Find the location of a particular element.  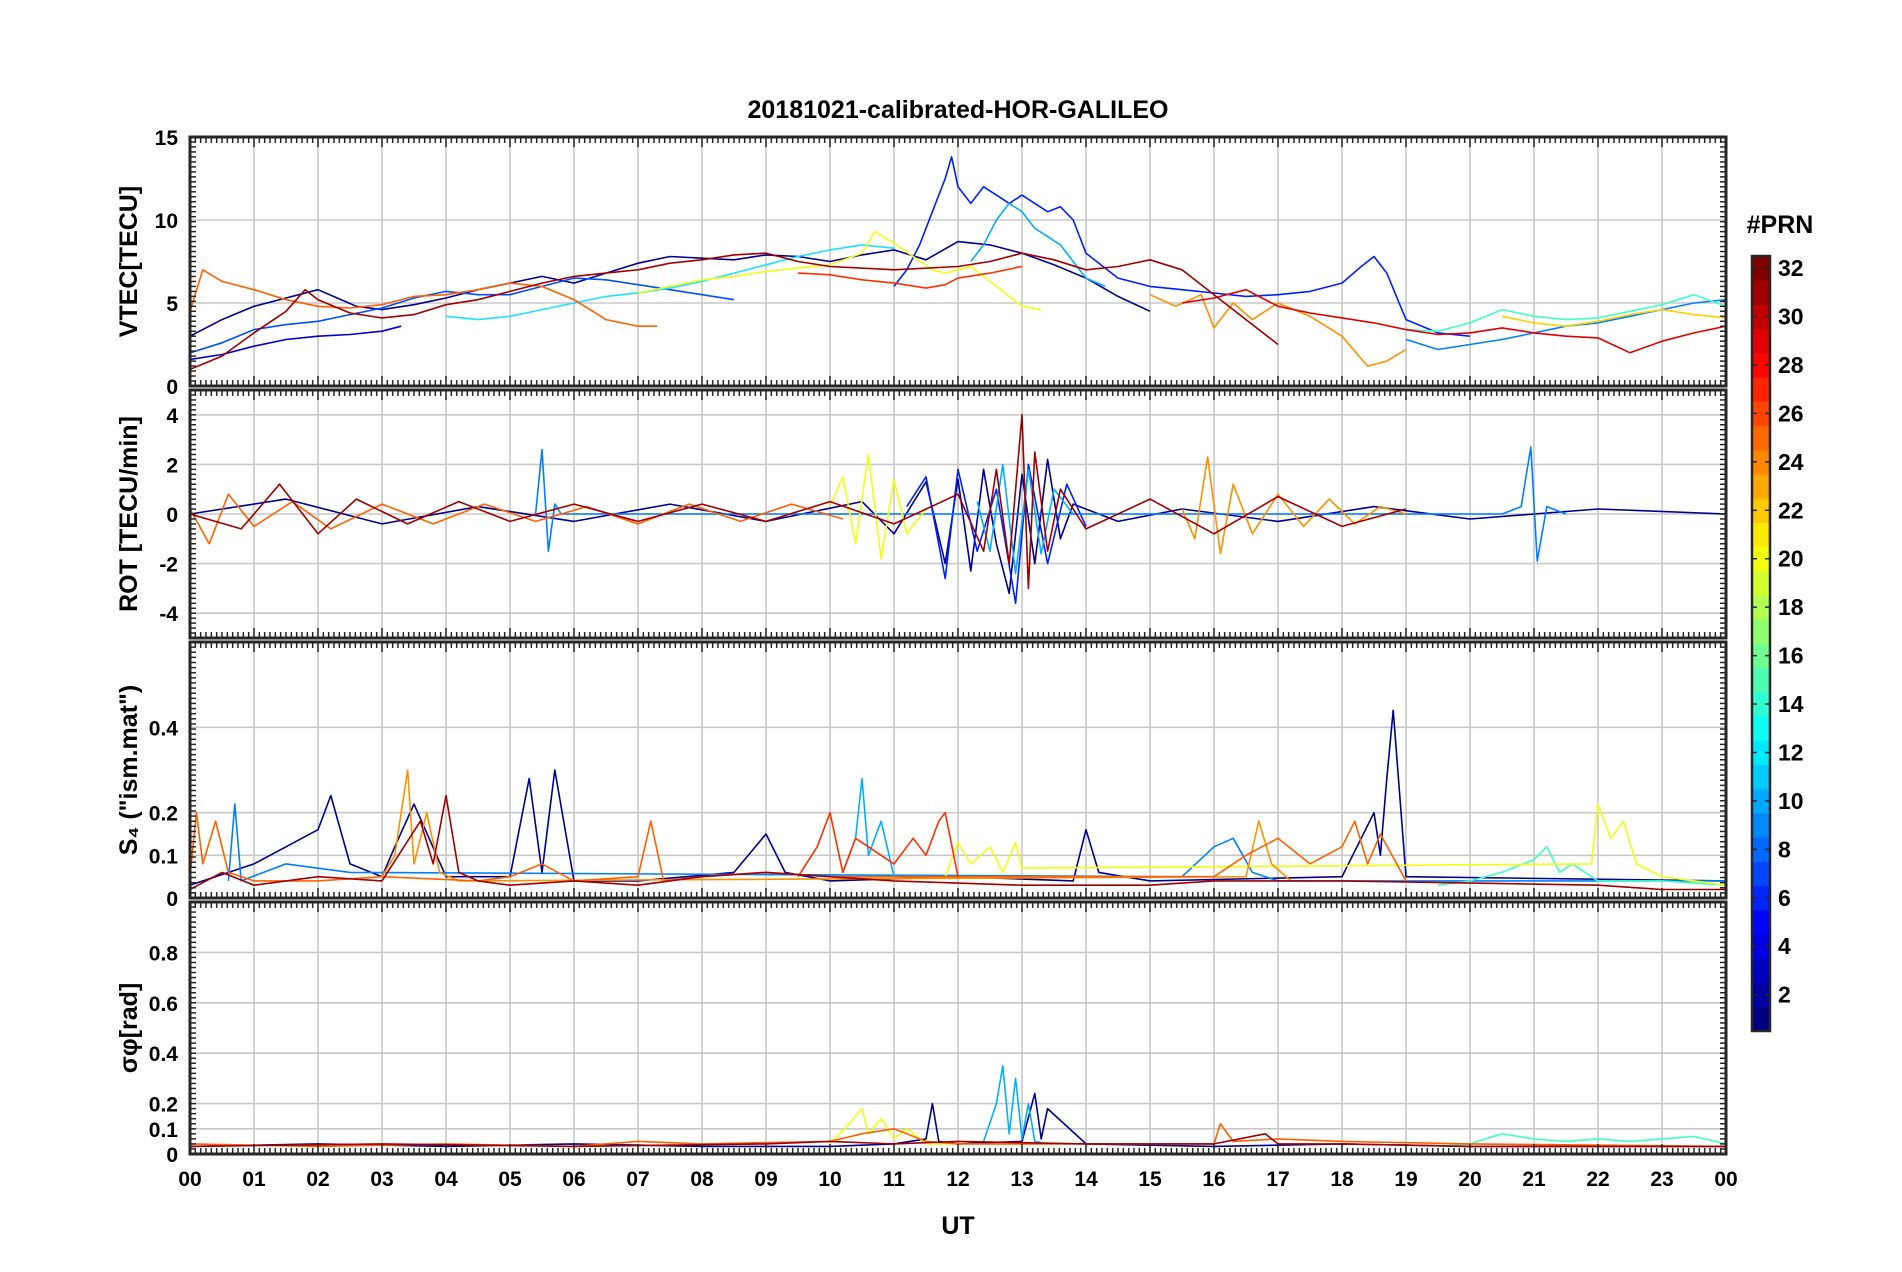

y-tick-label: -2 is located at coordinates (168, 565).